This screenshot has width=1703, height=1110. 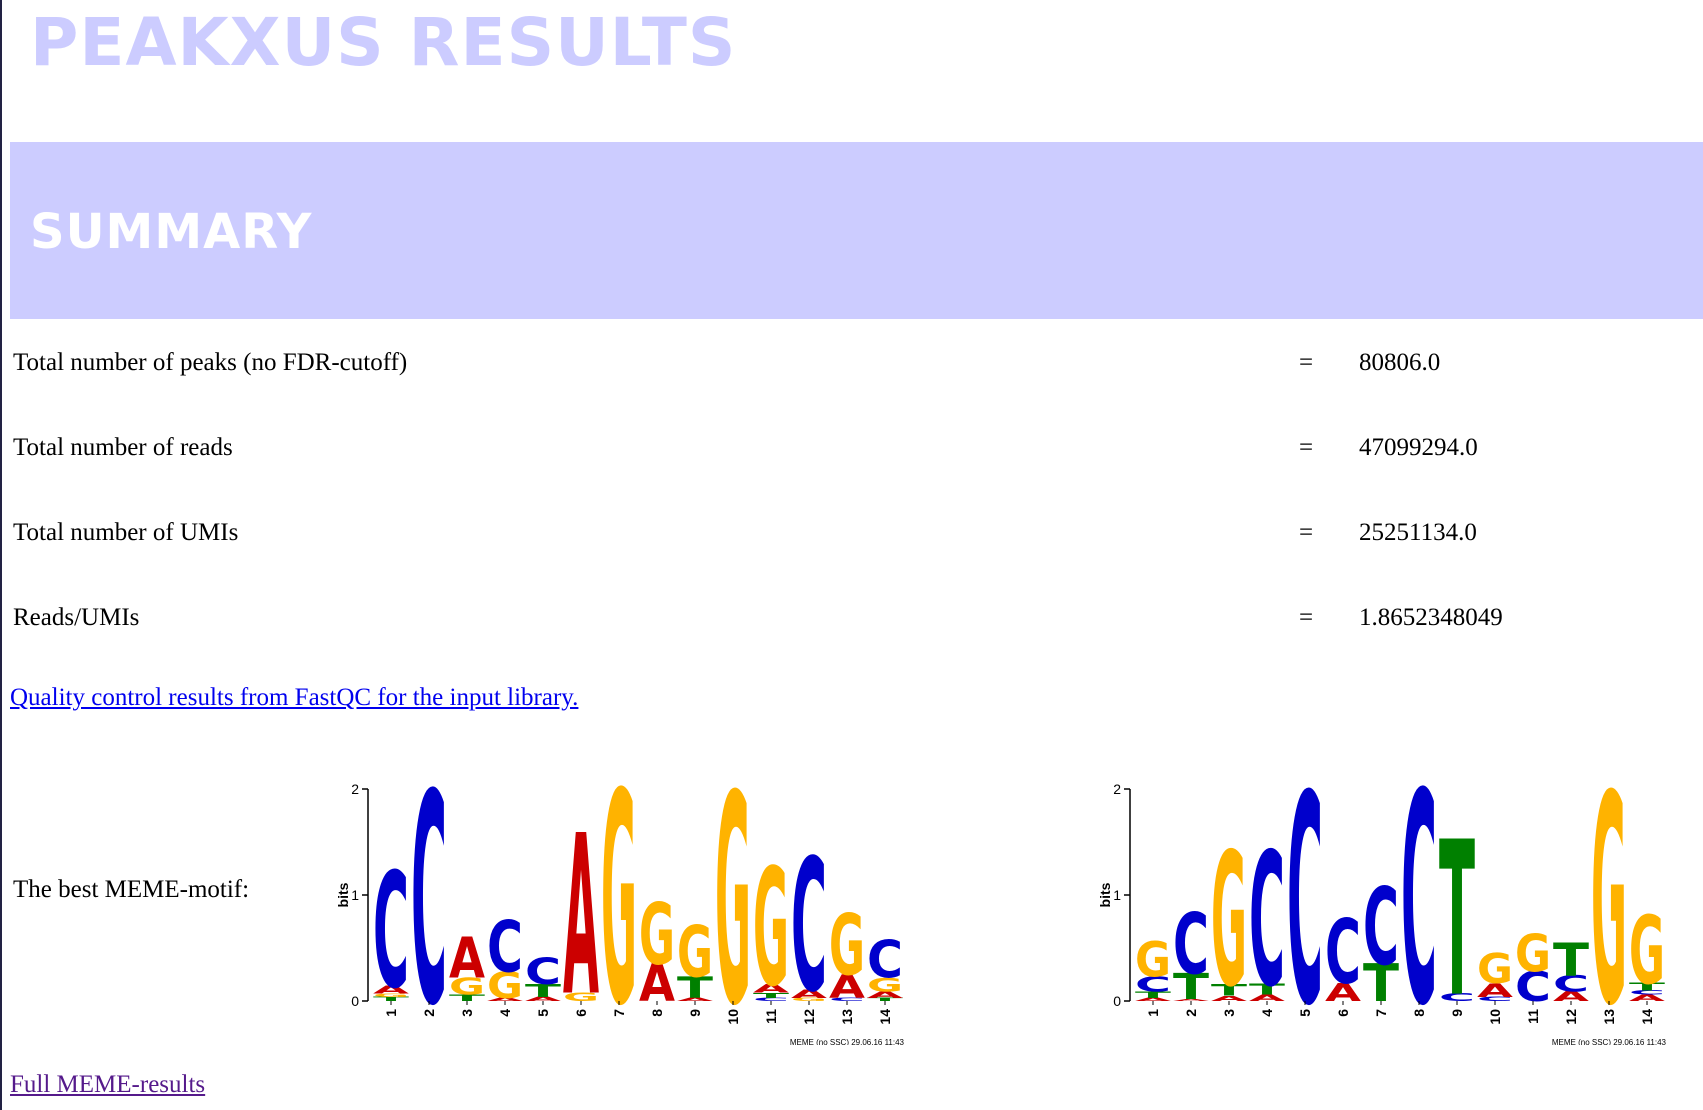 What do you see at coordinates (1418, 447) in the screenshot?
I see `stat-value-reads: 47099294.0` at bounding box center [1418, 447].